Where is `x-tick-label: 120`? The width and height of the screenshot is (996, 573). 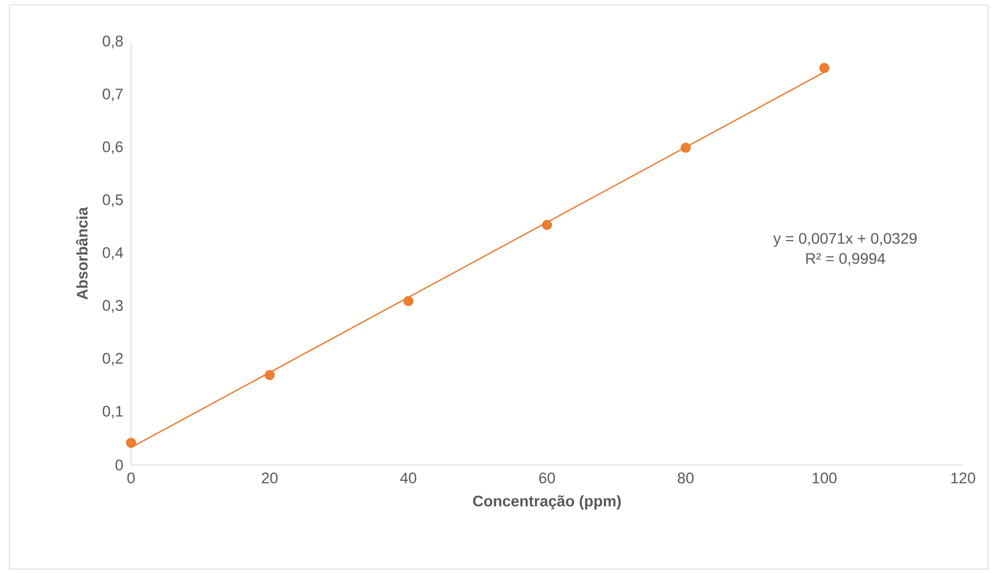
x-tick-label: 120 is located at coordinates (963, 478).